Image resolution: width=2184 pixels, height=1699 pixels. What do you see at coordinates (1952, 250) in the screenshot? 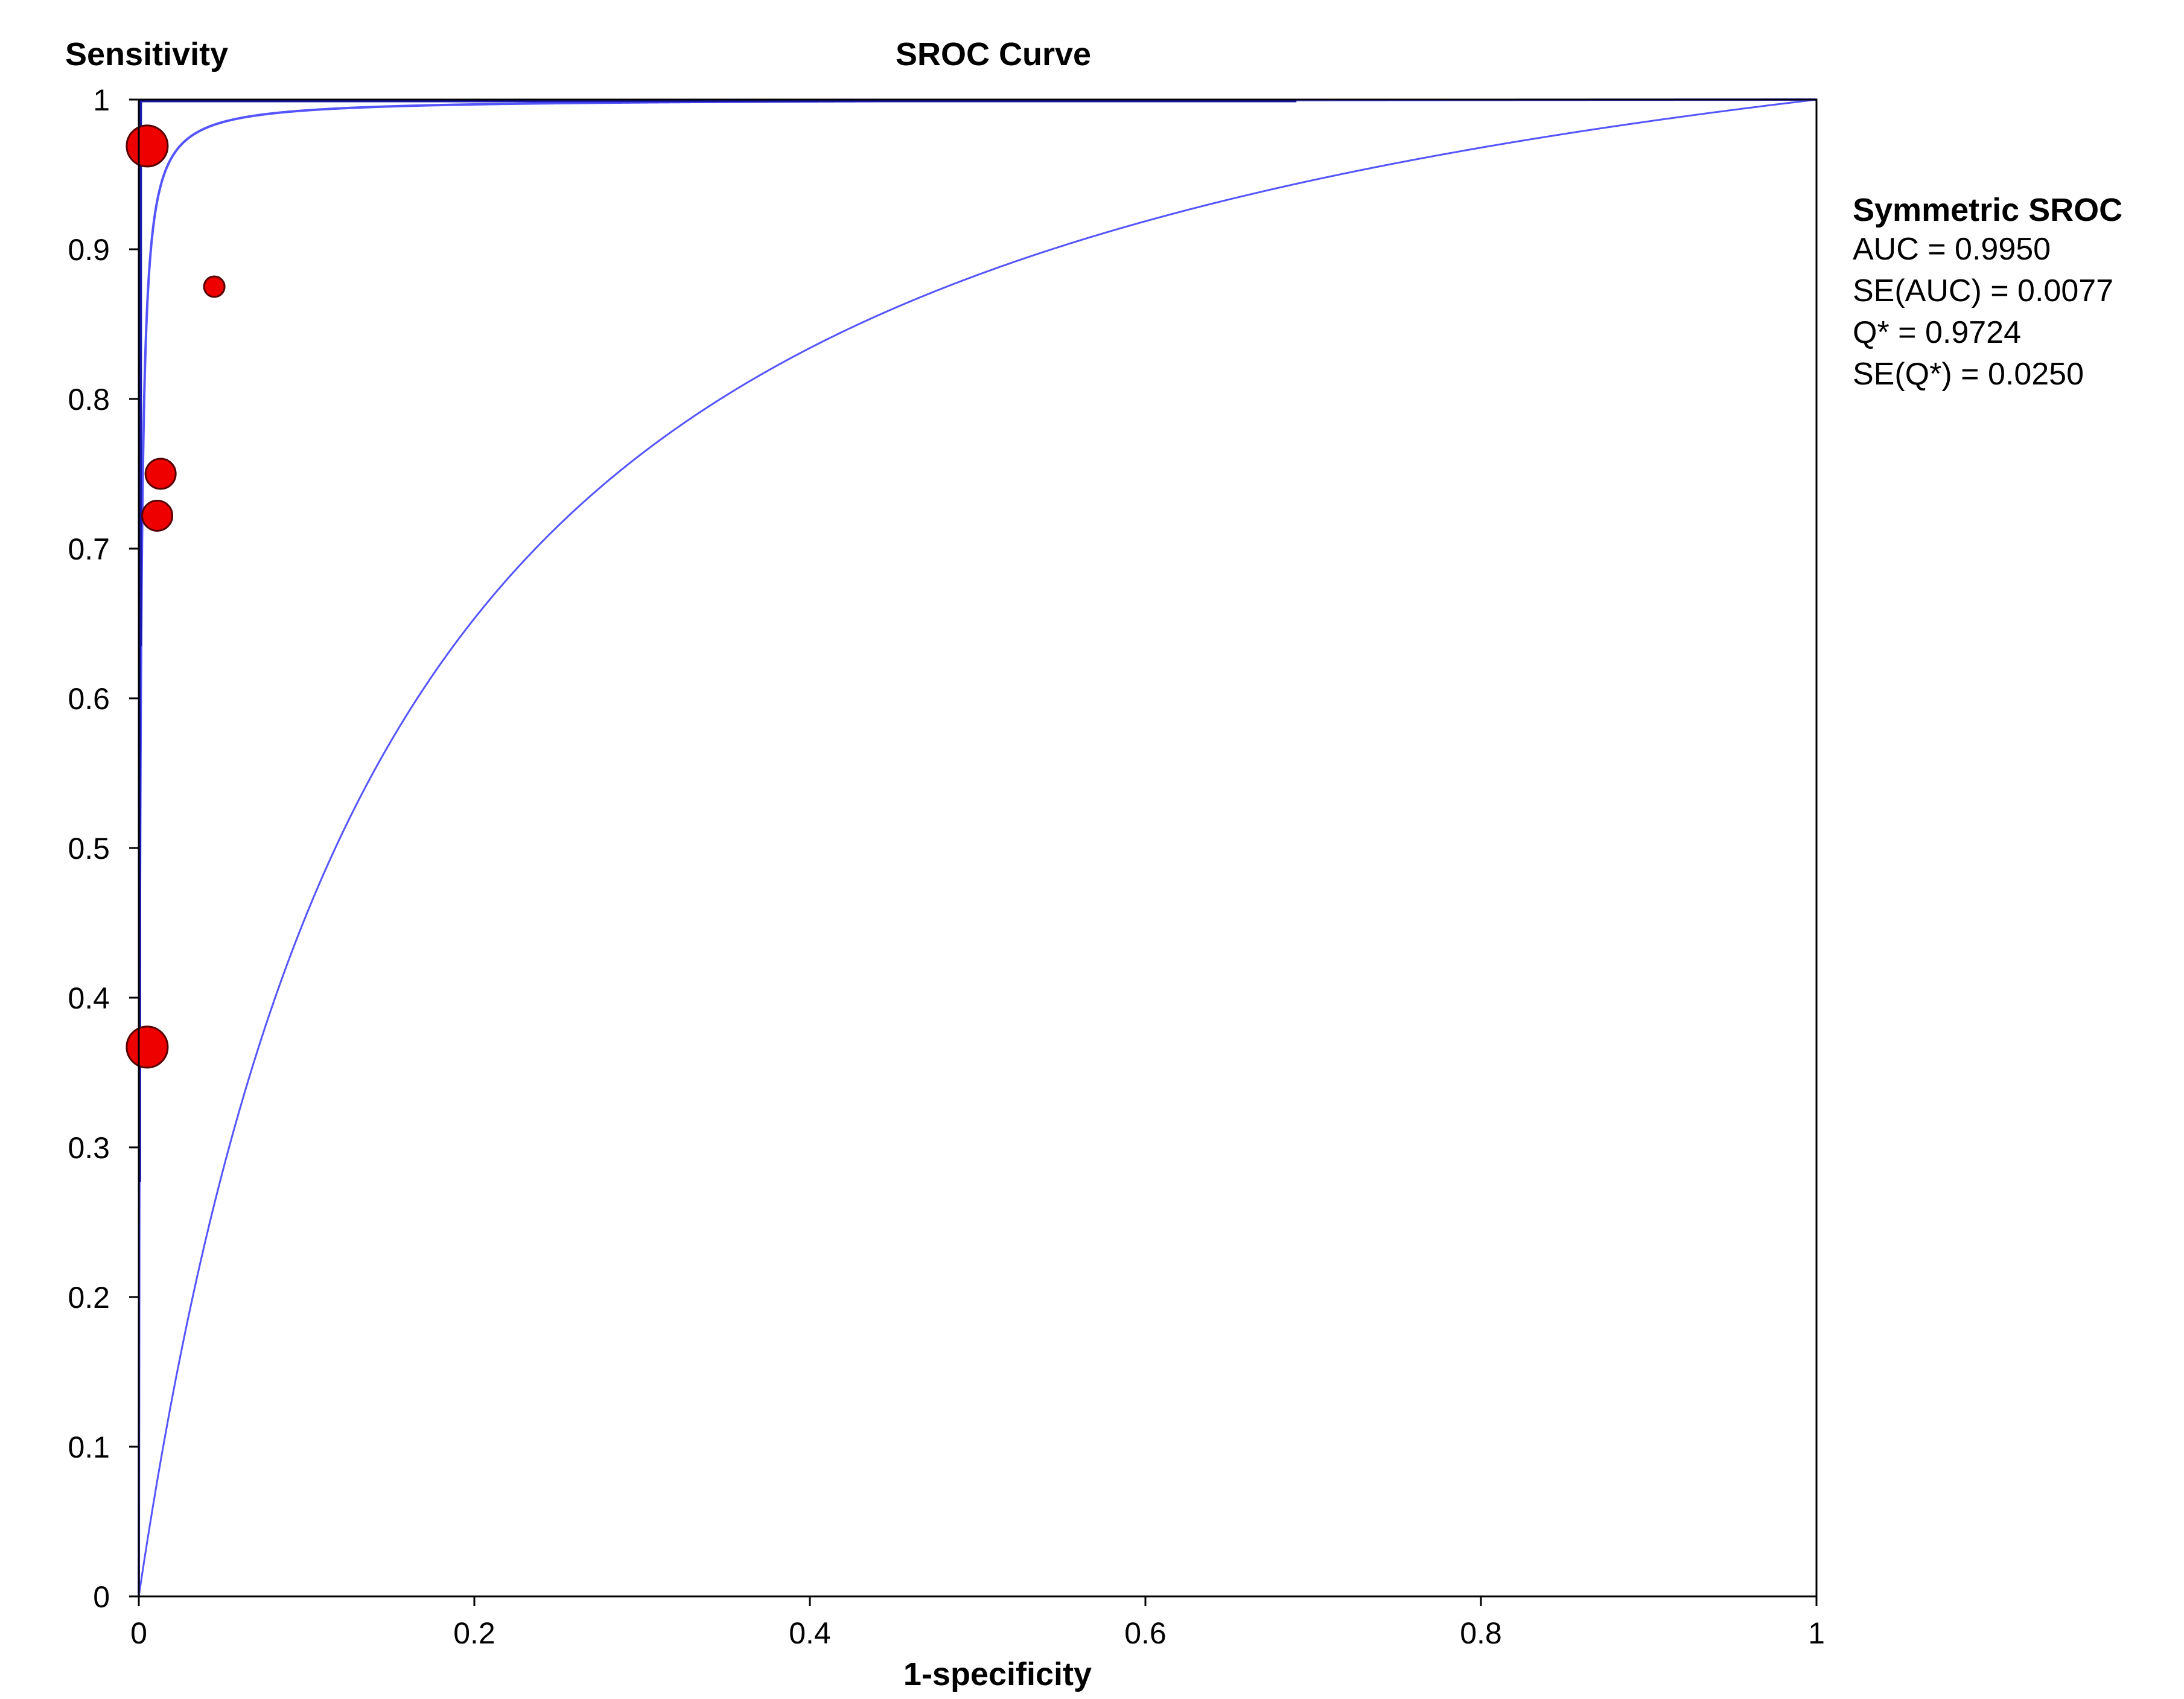
I see `legend-auc: AUC = 0.9950` at bounding box center [1952, 250].